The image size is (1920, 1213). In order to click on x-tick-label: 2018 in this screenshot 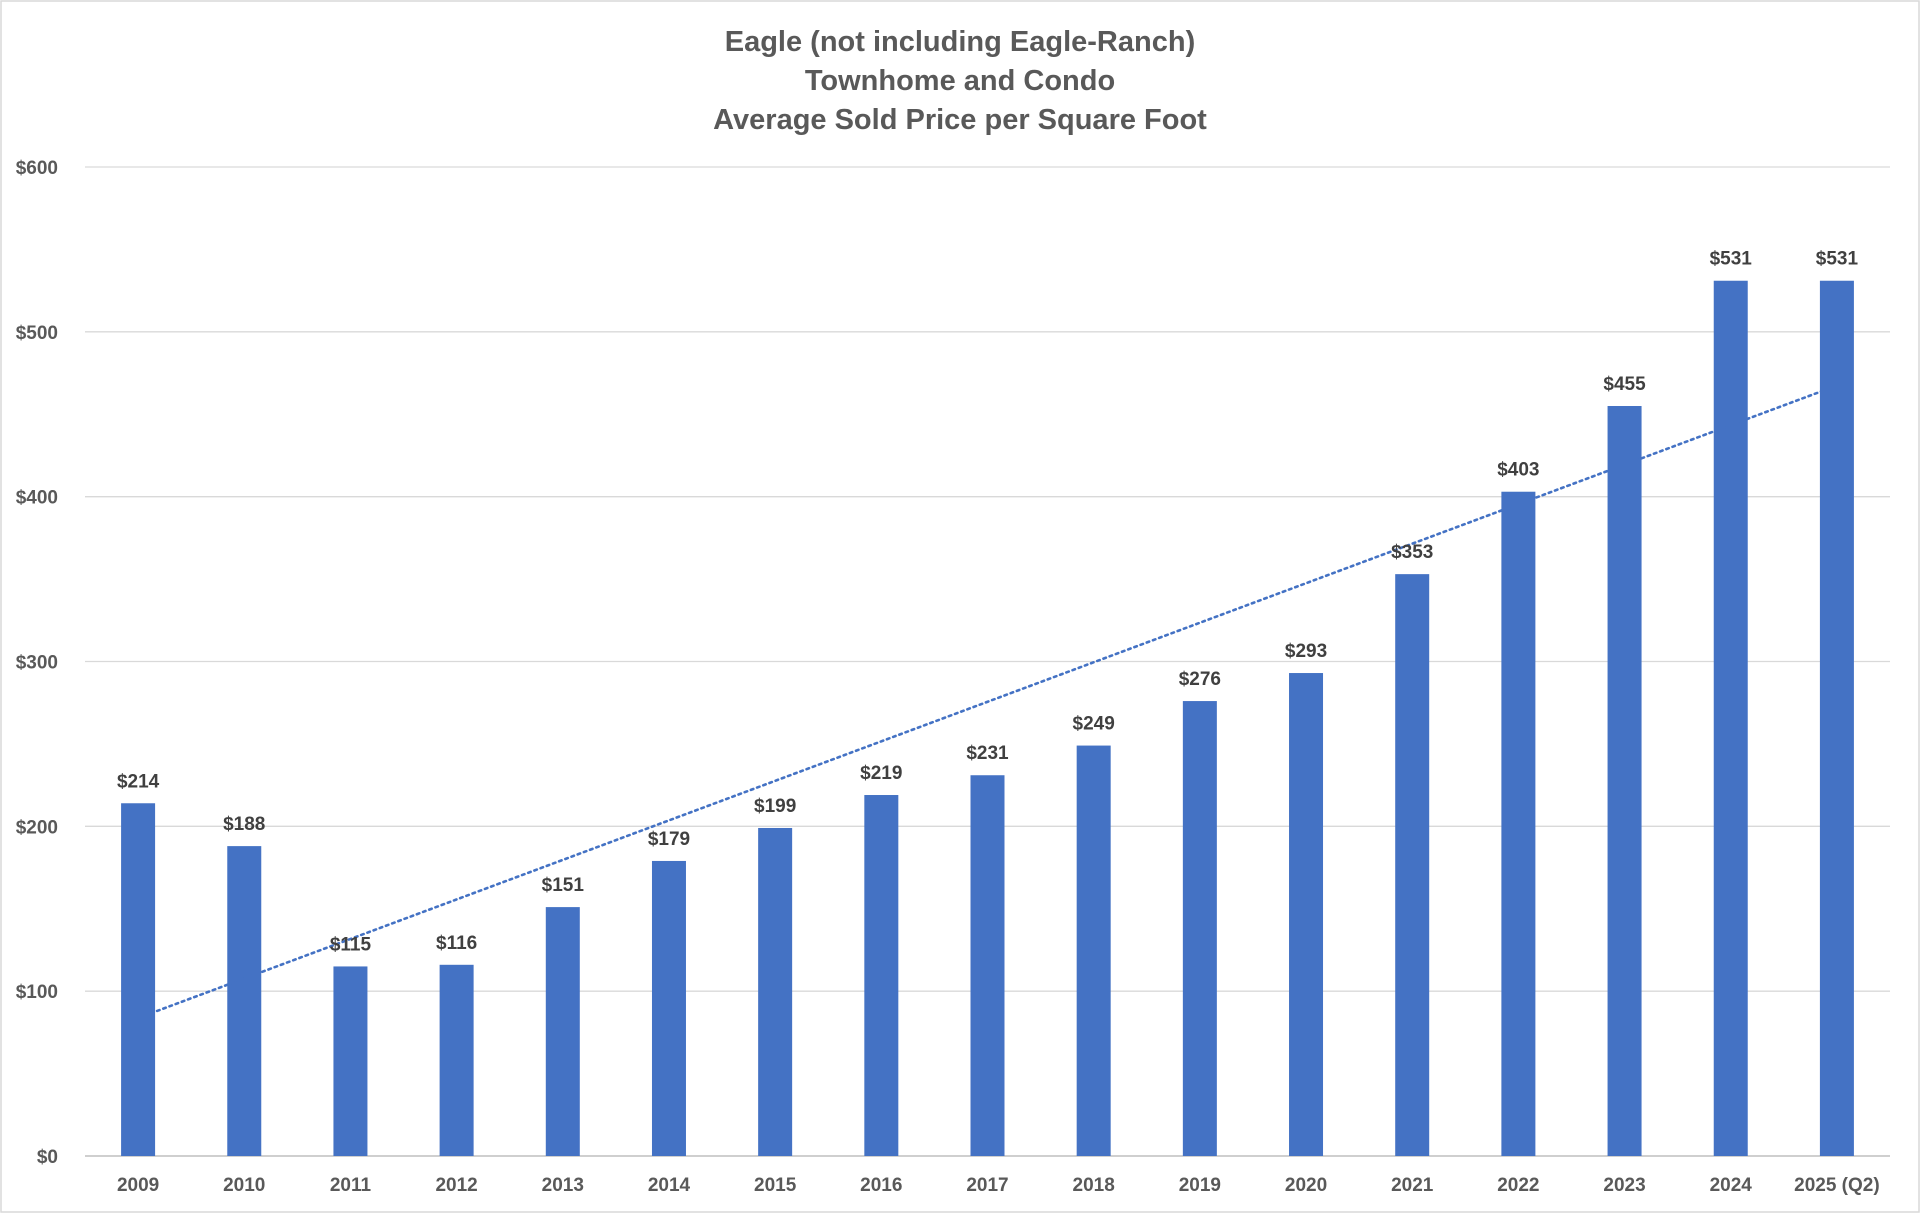, I will do `click(1094, 1185)`.